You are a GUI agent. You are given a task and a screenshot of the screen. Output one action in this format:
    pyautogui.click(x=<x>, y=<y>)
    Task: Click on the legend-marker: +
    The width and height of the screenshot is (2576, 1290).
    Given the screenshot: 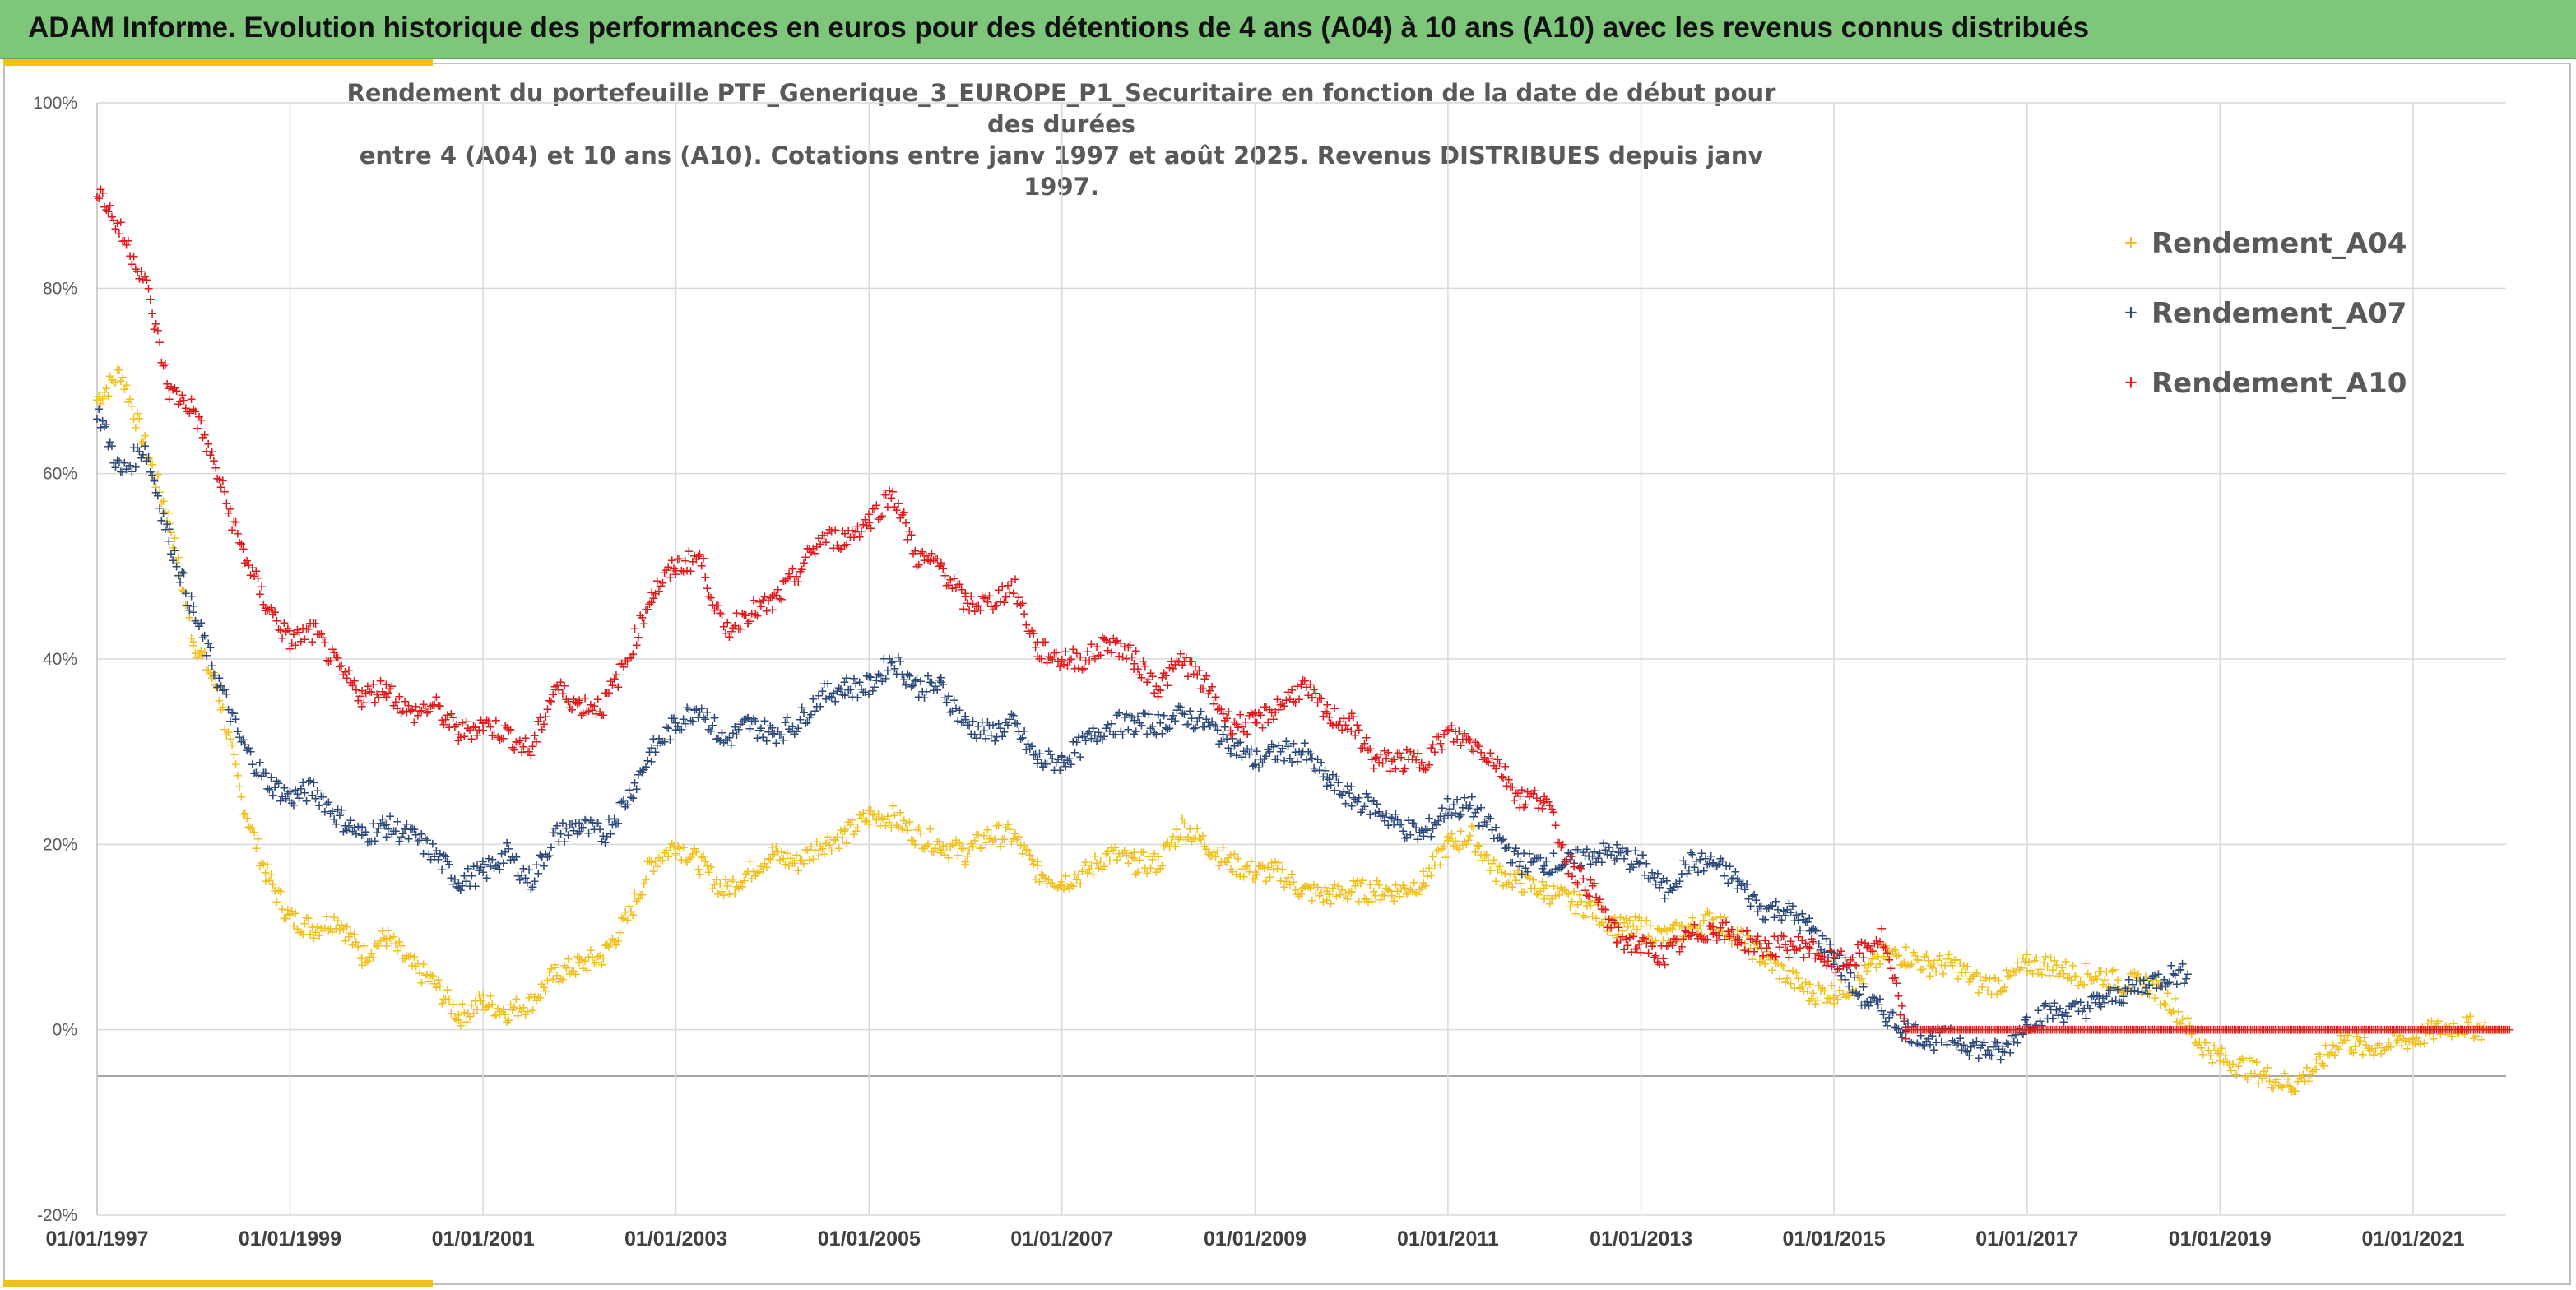 What is the action you would take?
    pyautogui.click(x=2130, y=382)
    